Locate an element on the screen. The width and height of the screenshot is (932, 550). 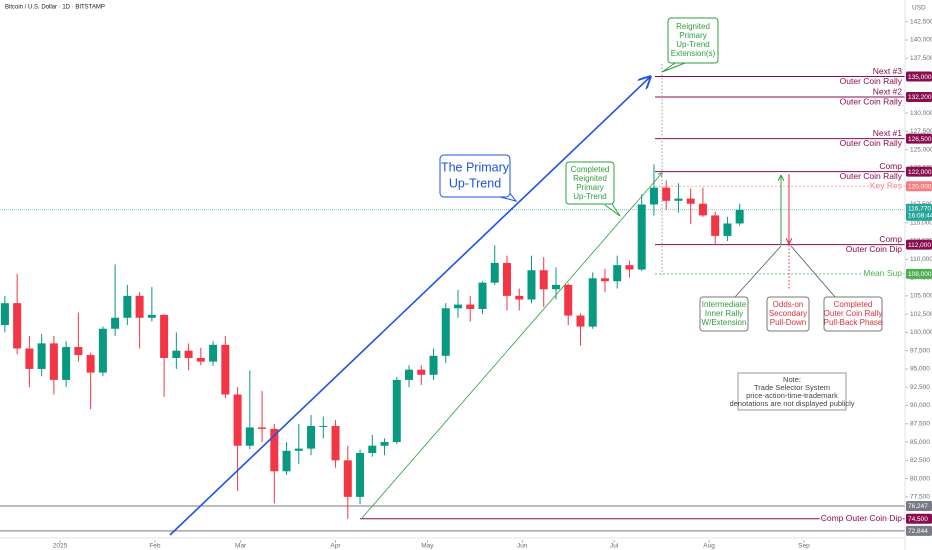
callout-text: Reignited is located at coordinates (693, 26).